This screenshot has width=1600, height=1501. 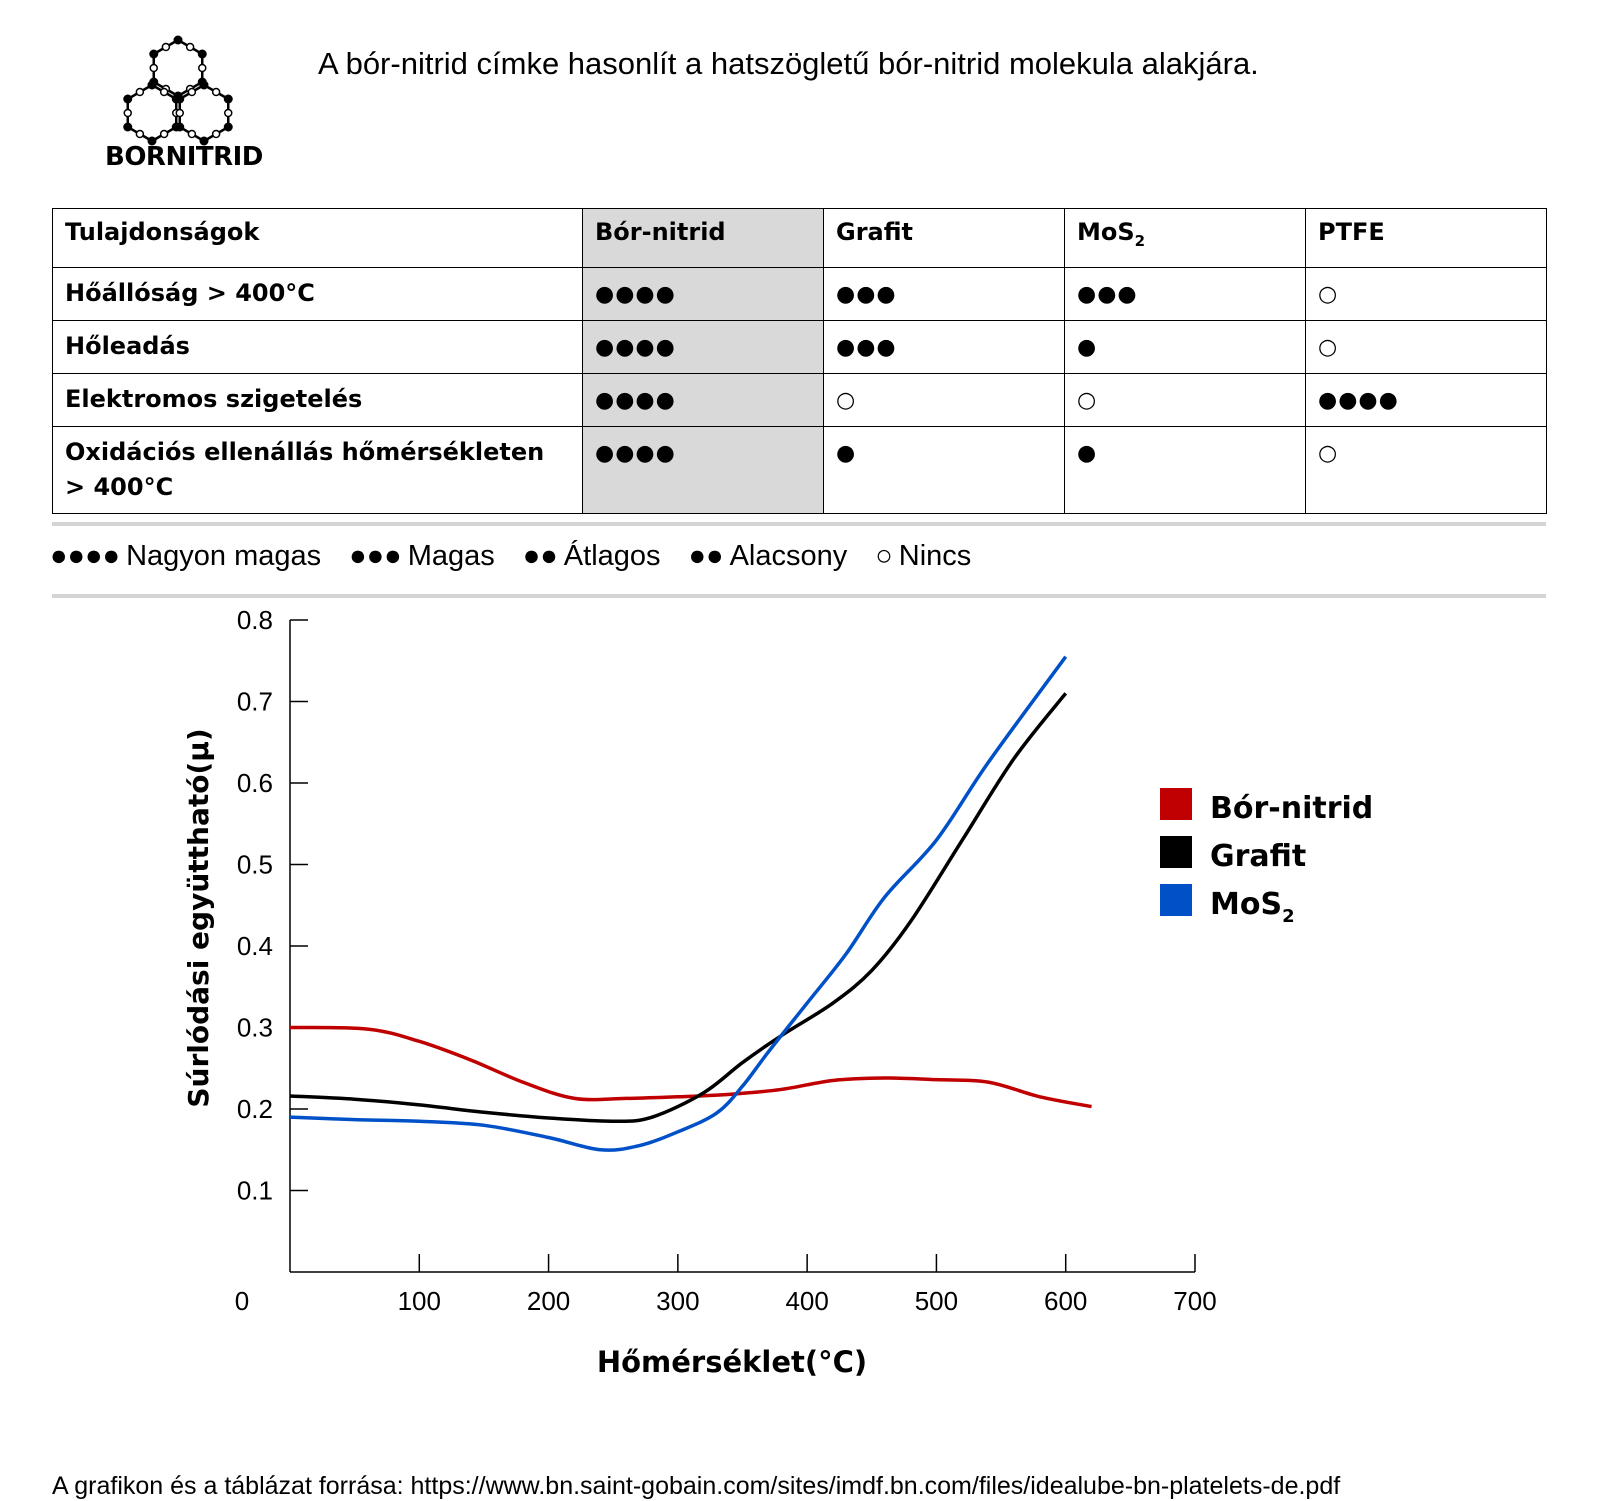 I want to click on legend-label: MoS2, so click(x=1252, y=907).